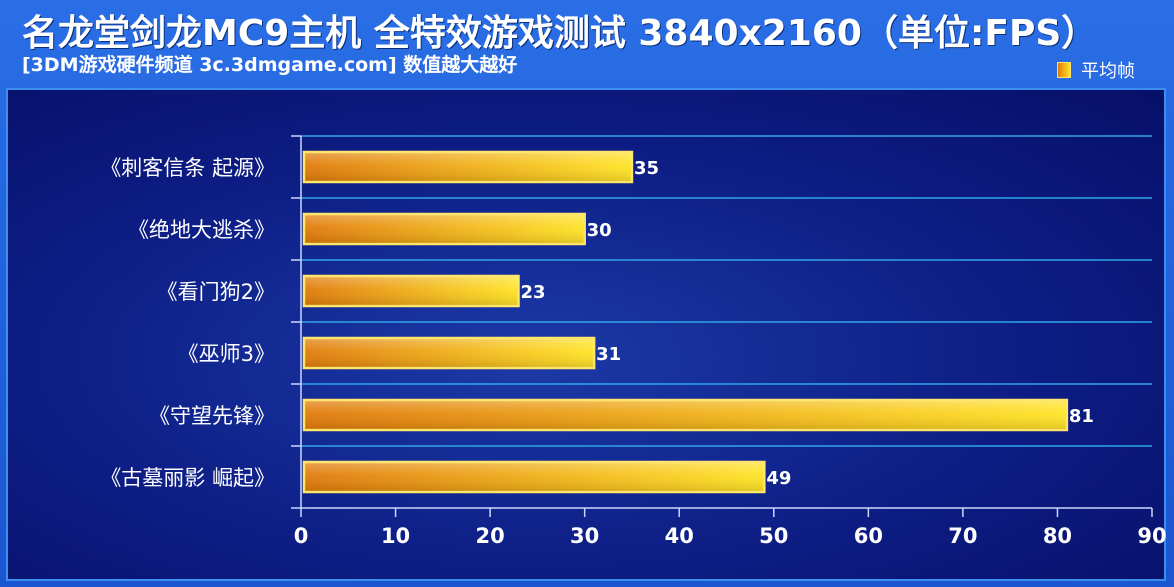 The image size is (1174, 587). What do you see at coordinates (270, 65) in the screenshot?
I see `chart-subtitle: [3DM游戏硬件频道 3c.3dmgame.com] 数值越大越好` at bounding box center [270, 65].